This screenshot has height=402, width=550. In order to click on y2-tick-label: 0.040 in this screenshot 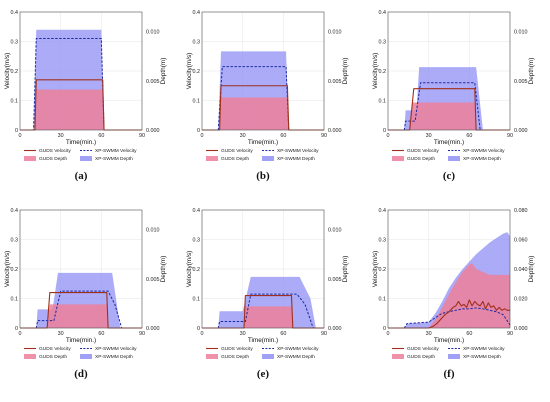, I will do `click(521, 270)`.